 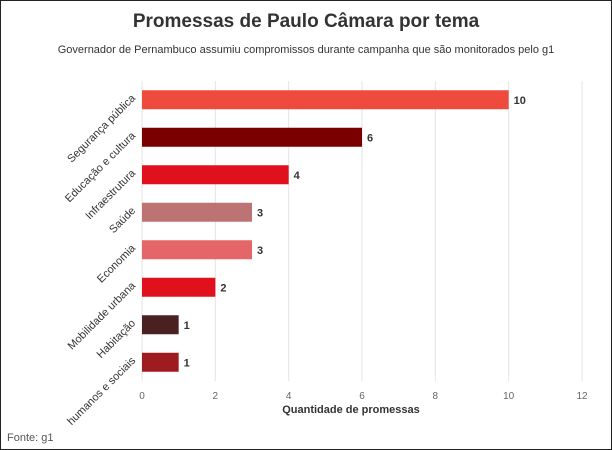 What do you see at coordinates (297, 176) in the screenshot?
I see `bar-value-label: 4` at bounding box center [297, 176].